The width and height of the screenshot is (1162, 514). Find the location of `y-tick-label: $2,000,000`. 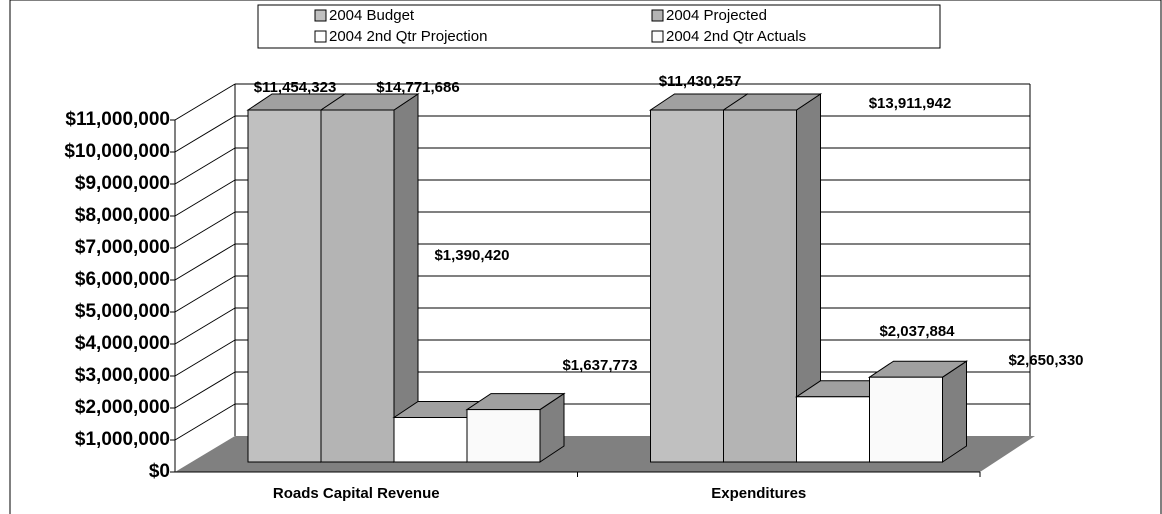

y-tick-label: $2,000,000 is located at coordinates (122, 407).